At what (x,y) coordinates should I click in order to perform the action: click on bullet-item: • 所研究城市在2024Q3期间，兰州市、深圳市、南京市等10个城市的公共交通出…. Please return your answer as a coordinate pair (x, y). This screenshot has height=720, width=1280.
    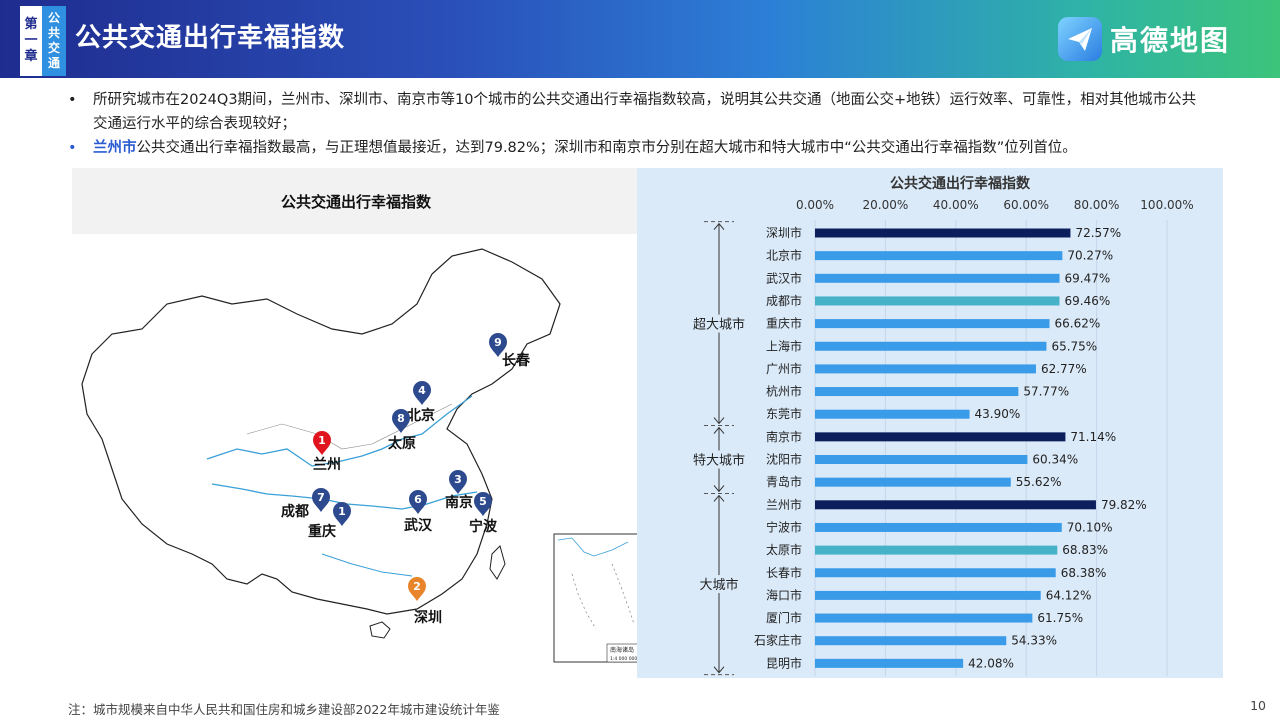
    Looking at the image, I should click on (638, 112).